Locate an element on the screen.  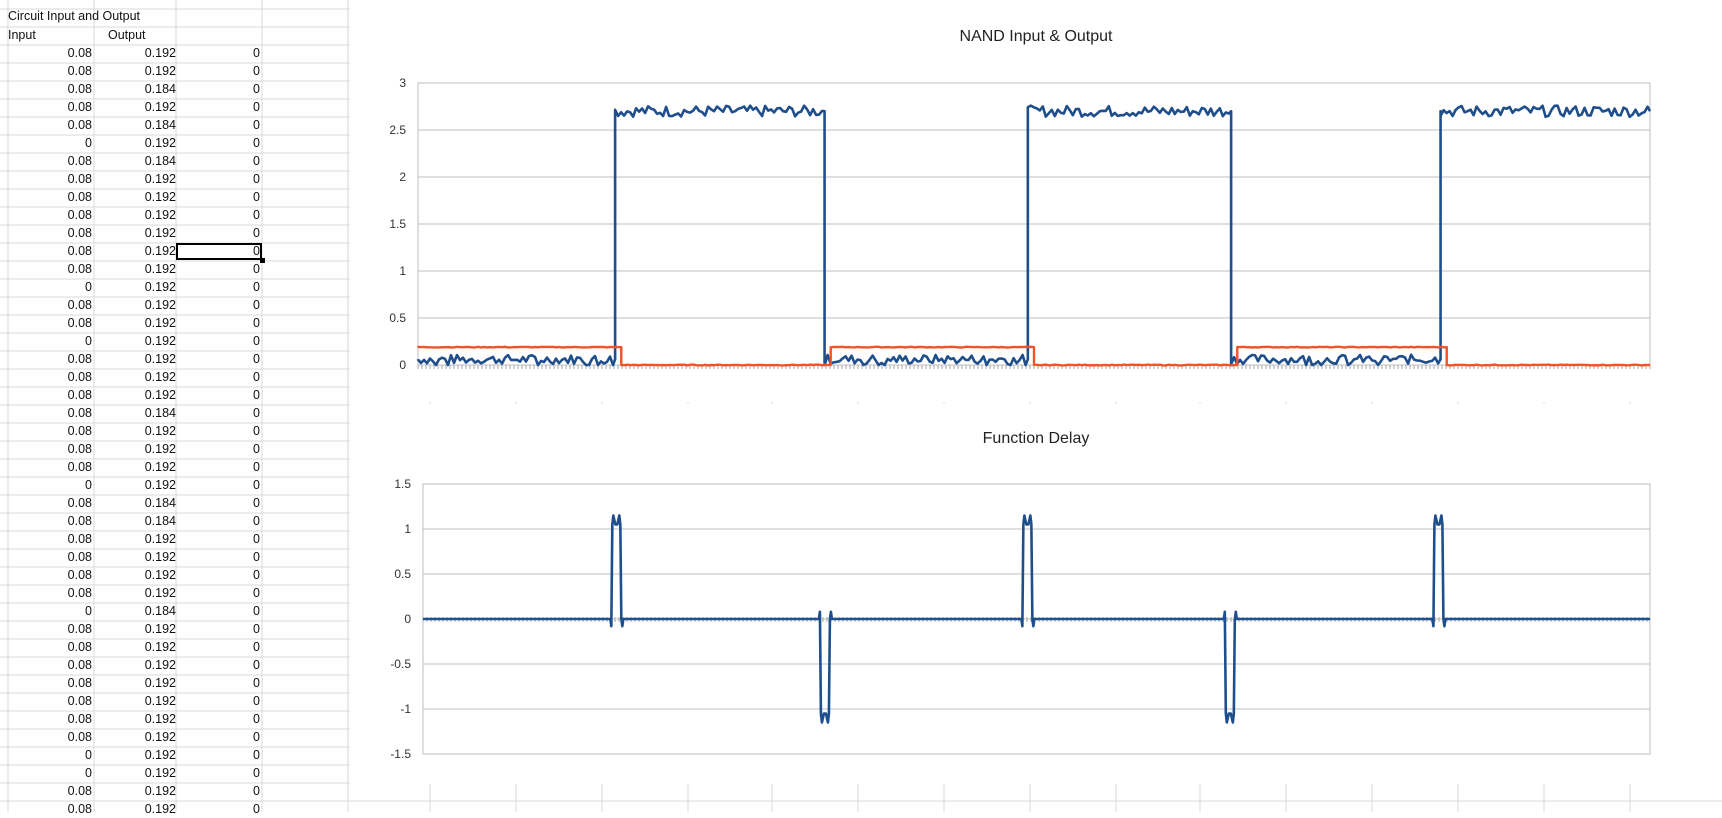
selected-cell-cursor is located at coordinates (220, 253).